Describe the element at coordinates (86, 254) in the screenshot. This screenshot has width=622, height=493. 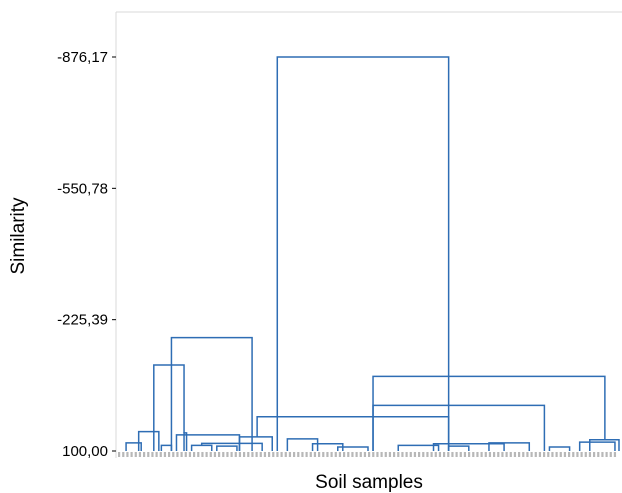
I see `y-axis-ticks: -876,17 -550,78 -225,39 100,00` at that location.